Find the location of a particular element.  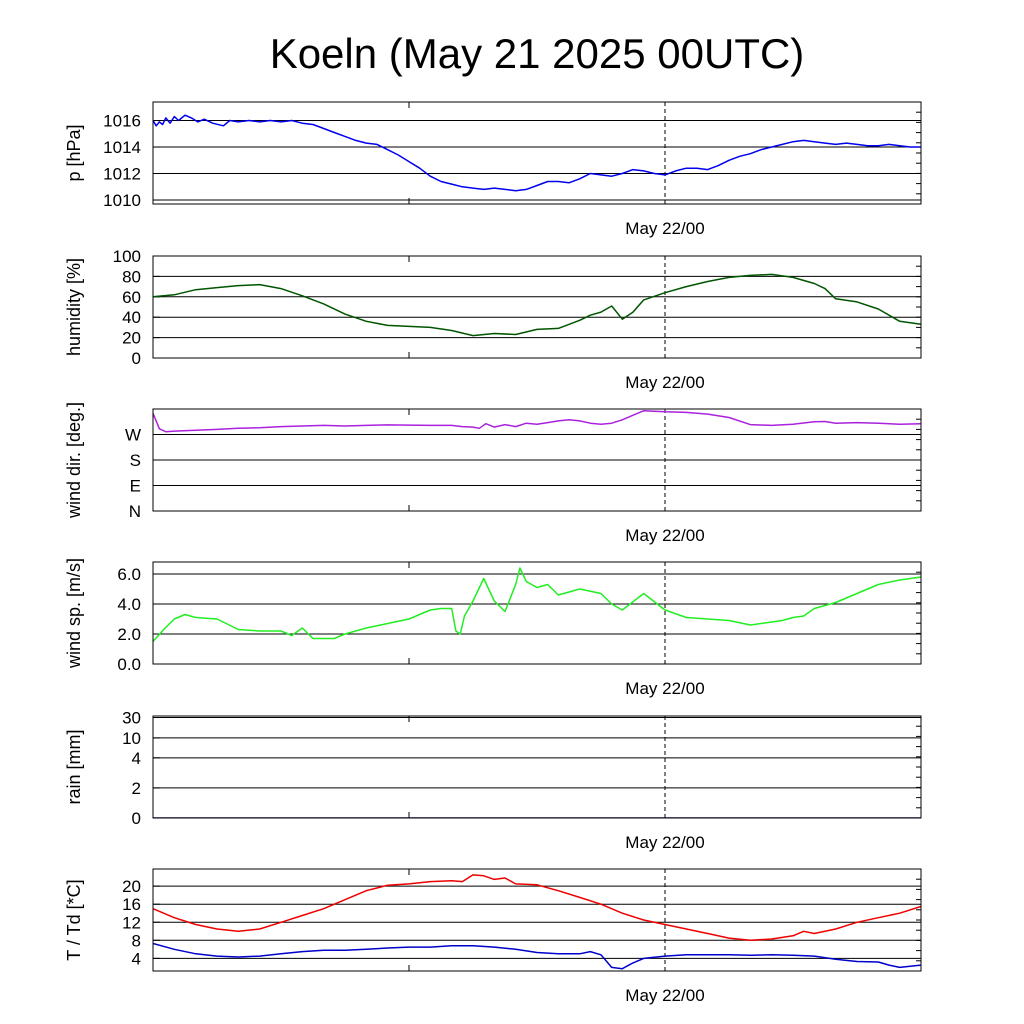

panel-0: 1010 1012 1014 1016 p [hPa] May 22/00 is located at coordinates (493, 169).